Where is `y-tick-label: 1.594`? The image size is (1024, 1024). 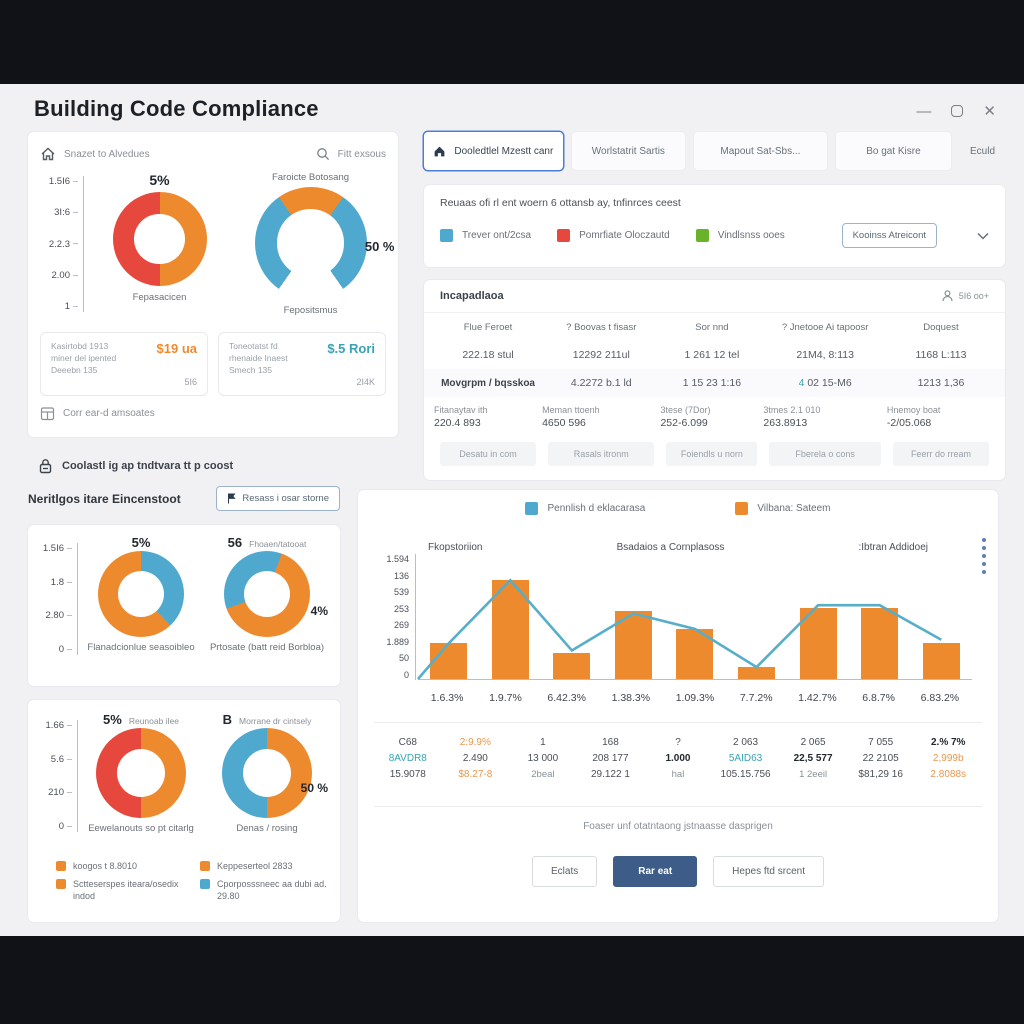 y-tick-label: 1.594 is located at coordinates (397, 559).